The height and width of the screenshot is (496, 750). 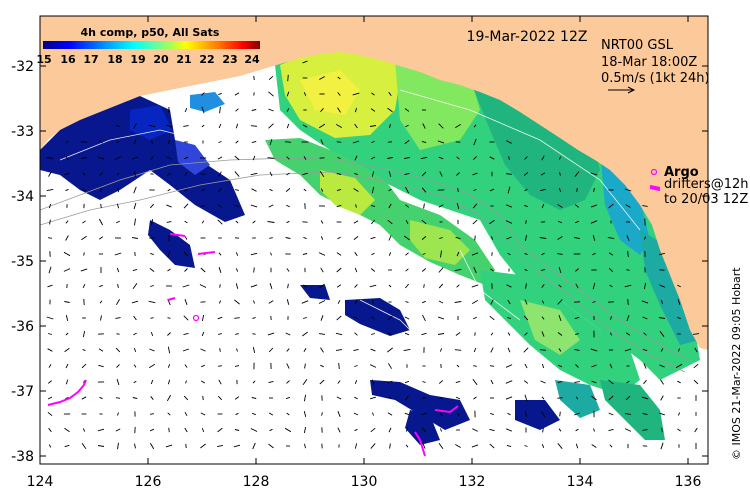 What do you see at coordinates (196, 318) in the screenshot?
I see `argo-marker` at bounding box center [196, 318].